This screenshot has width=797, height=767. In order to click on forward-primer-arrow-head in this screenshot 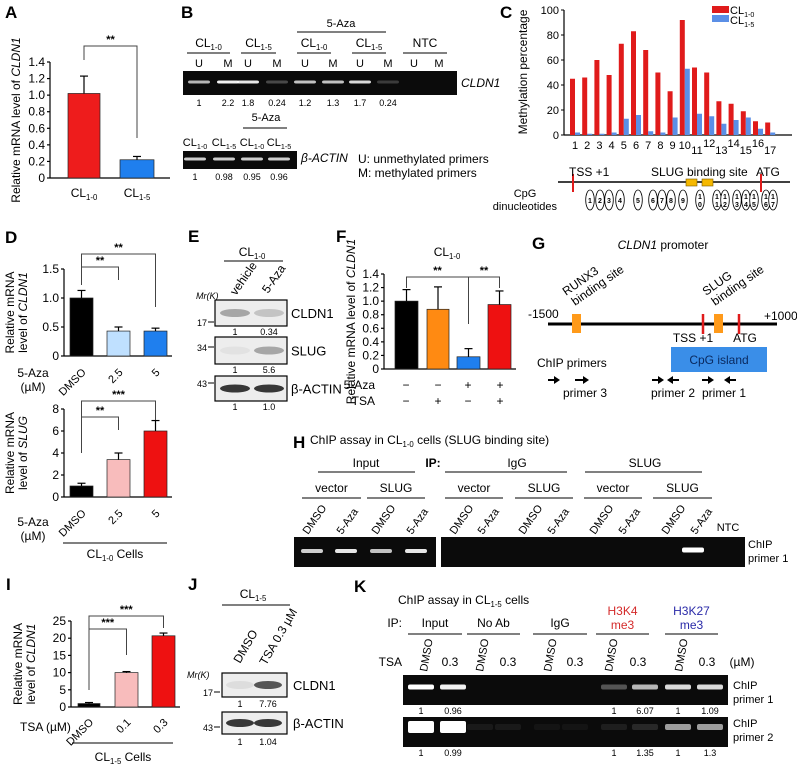, I will do `click(711, 380)`.